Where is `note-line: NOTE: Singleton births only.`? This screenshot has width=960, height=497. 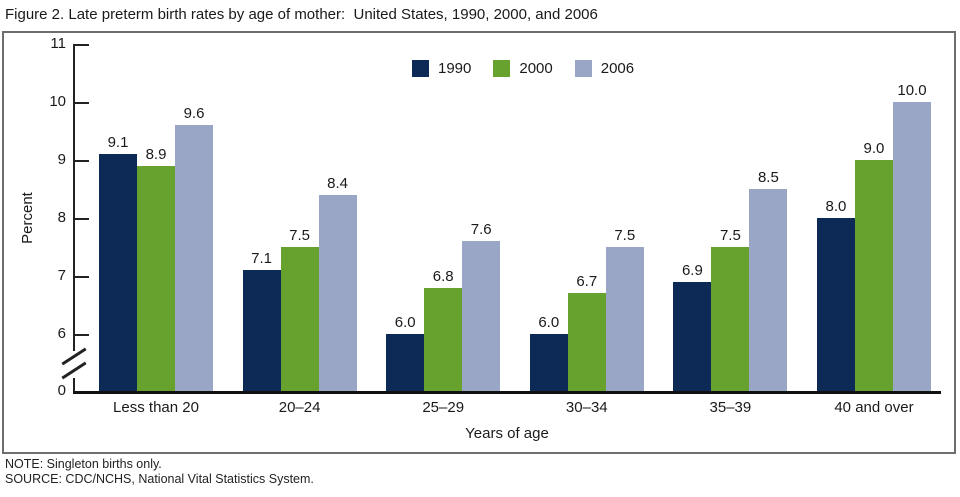
note-line: NOTE: Singleton births only. is located at coordinates (83, 464).